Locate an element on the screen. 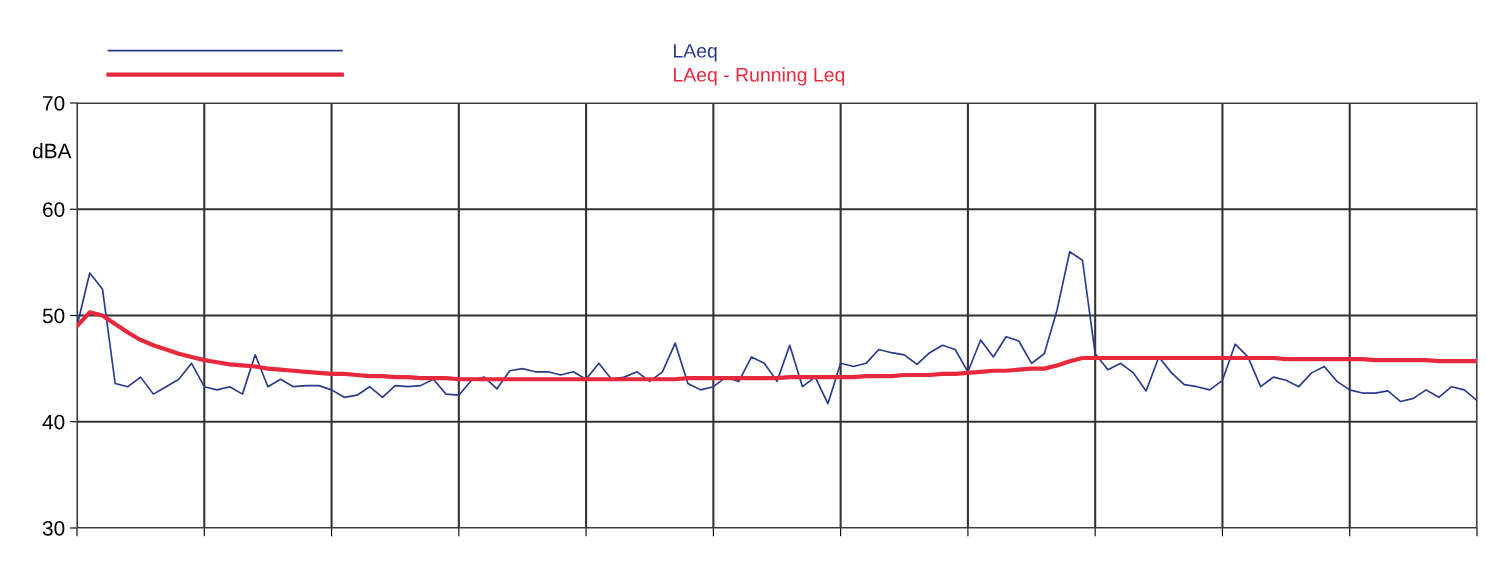 This screenshot has width=1486, height=563. text: LAeq is located at coordinates (695, 53).